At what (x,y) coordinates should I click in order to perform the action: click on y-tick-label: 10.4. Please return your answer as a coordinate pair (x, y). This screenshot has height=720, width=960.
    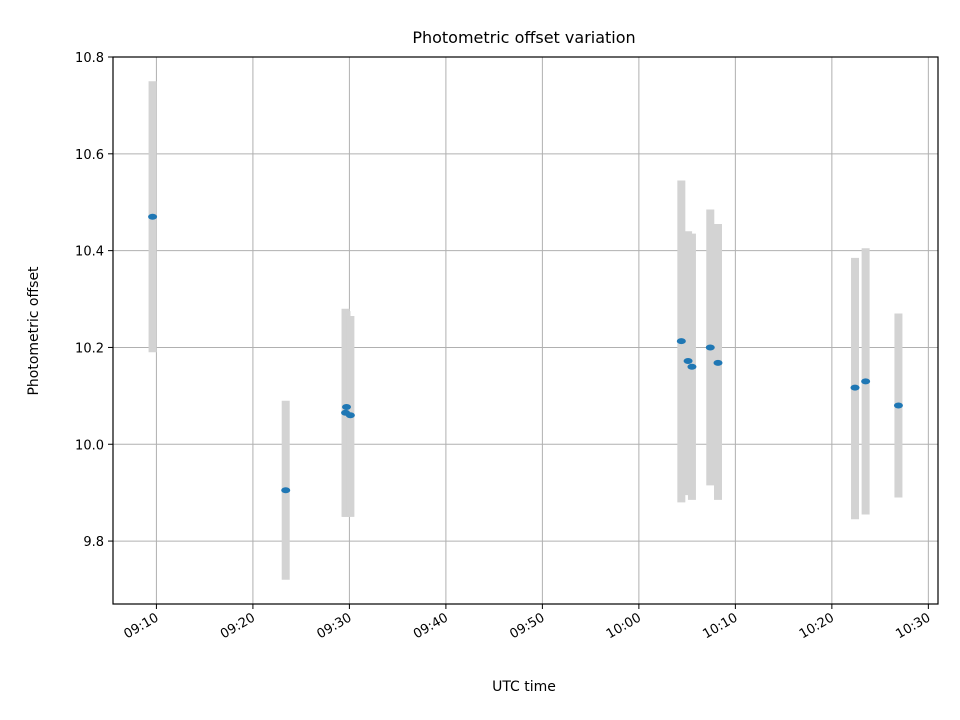
    Looking at the image, I should click on (89, 252).